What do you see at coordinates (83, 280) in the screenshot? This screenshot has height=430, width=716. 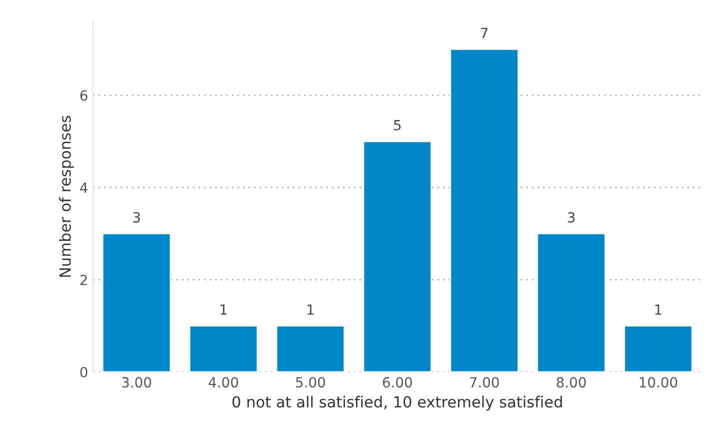 I see `y-tick-label: 2` at bounding box center [83, 280].